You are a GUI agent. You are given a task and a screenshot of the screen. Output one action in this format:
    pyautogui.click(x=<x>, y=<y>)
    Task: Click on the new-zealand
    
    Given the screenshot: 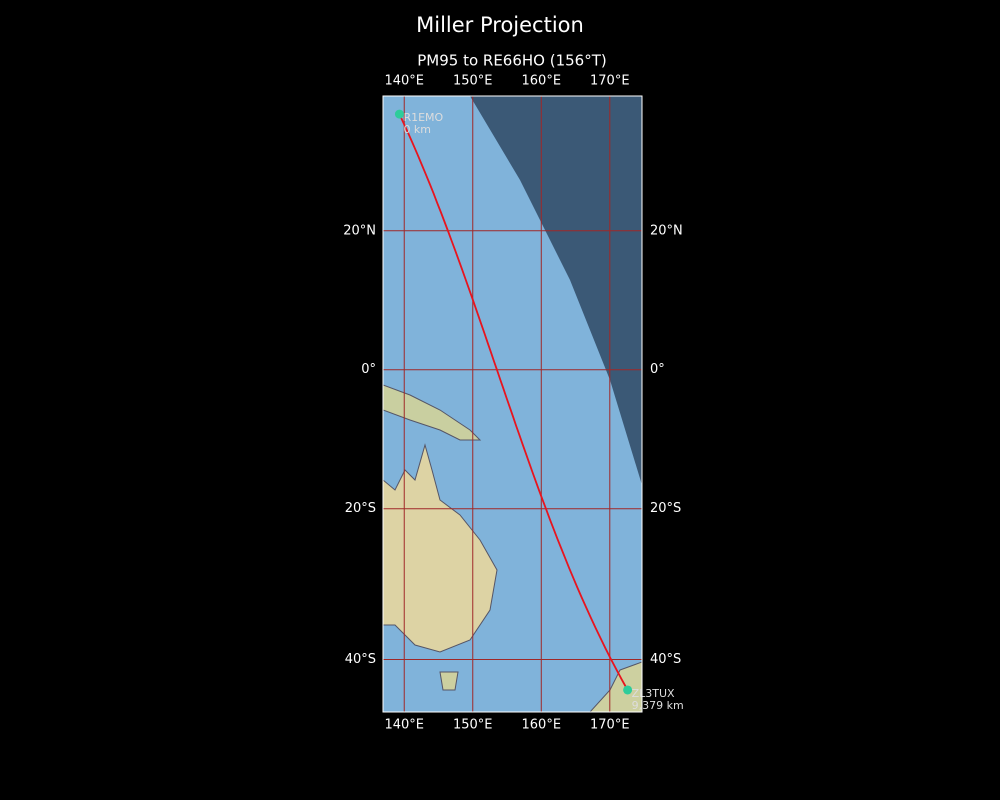 What is the action you would take?
    pyautogui.click(x=615, y=686)
    